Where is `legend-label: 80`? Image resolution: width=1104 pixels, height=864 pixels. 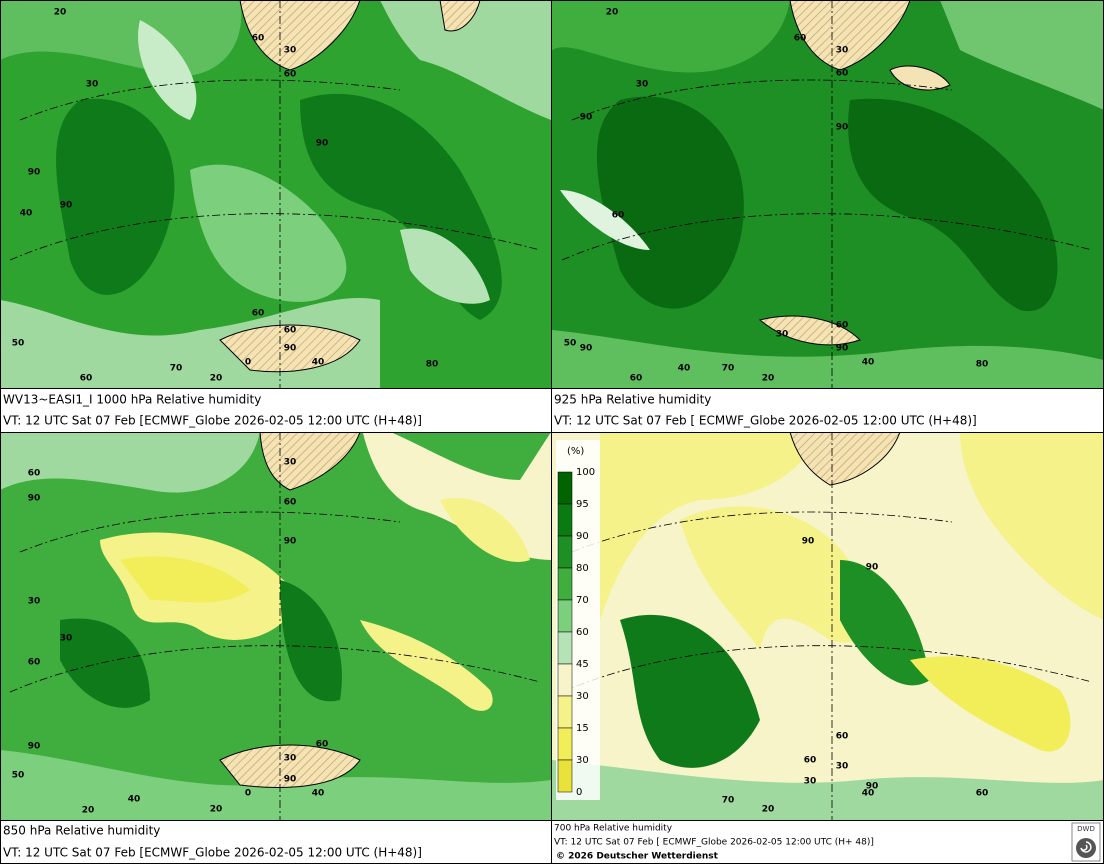
legend-label: 80 is located at coordinates (582, 568).